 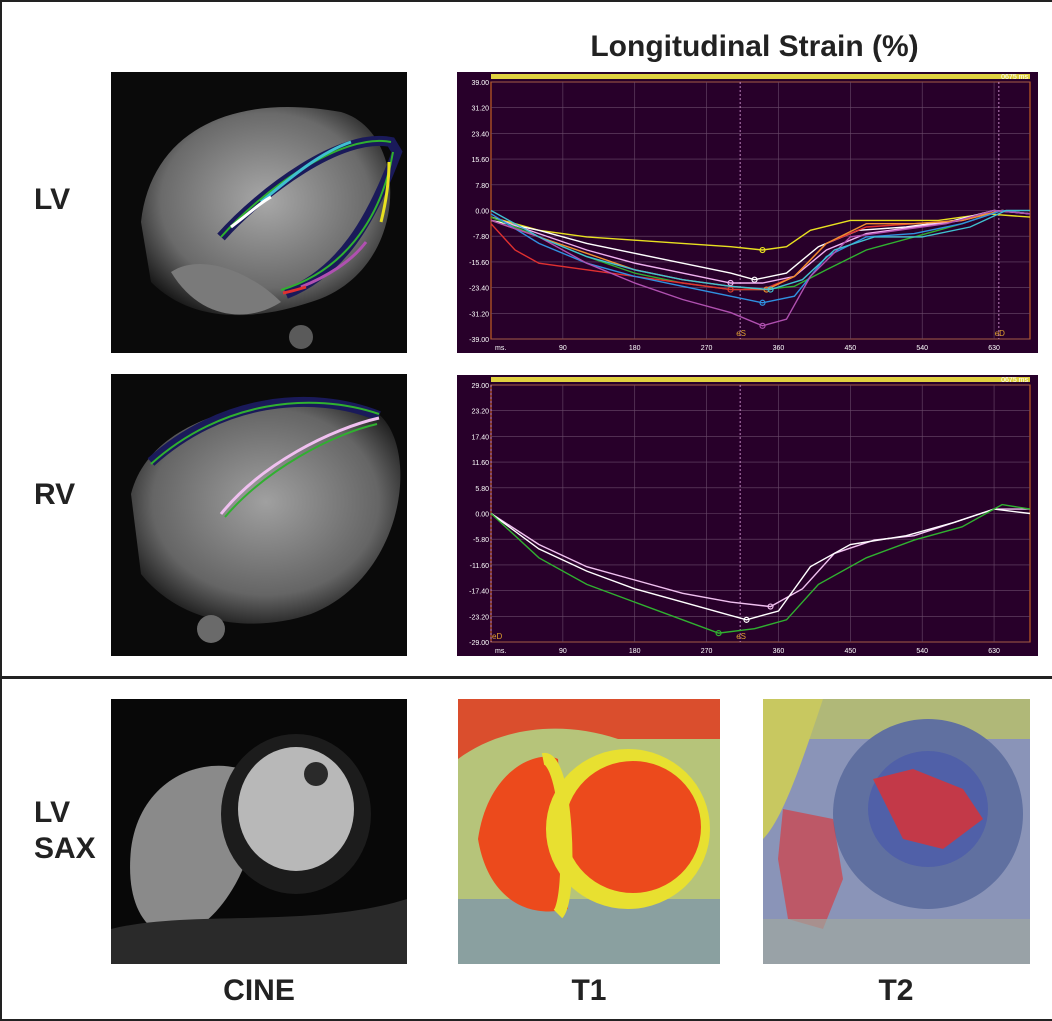 What do you see at coordinates (52, 199) in the screenshot?
I see `row-label-lv: LV` at bounding box center [52, 199].